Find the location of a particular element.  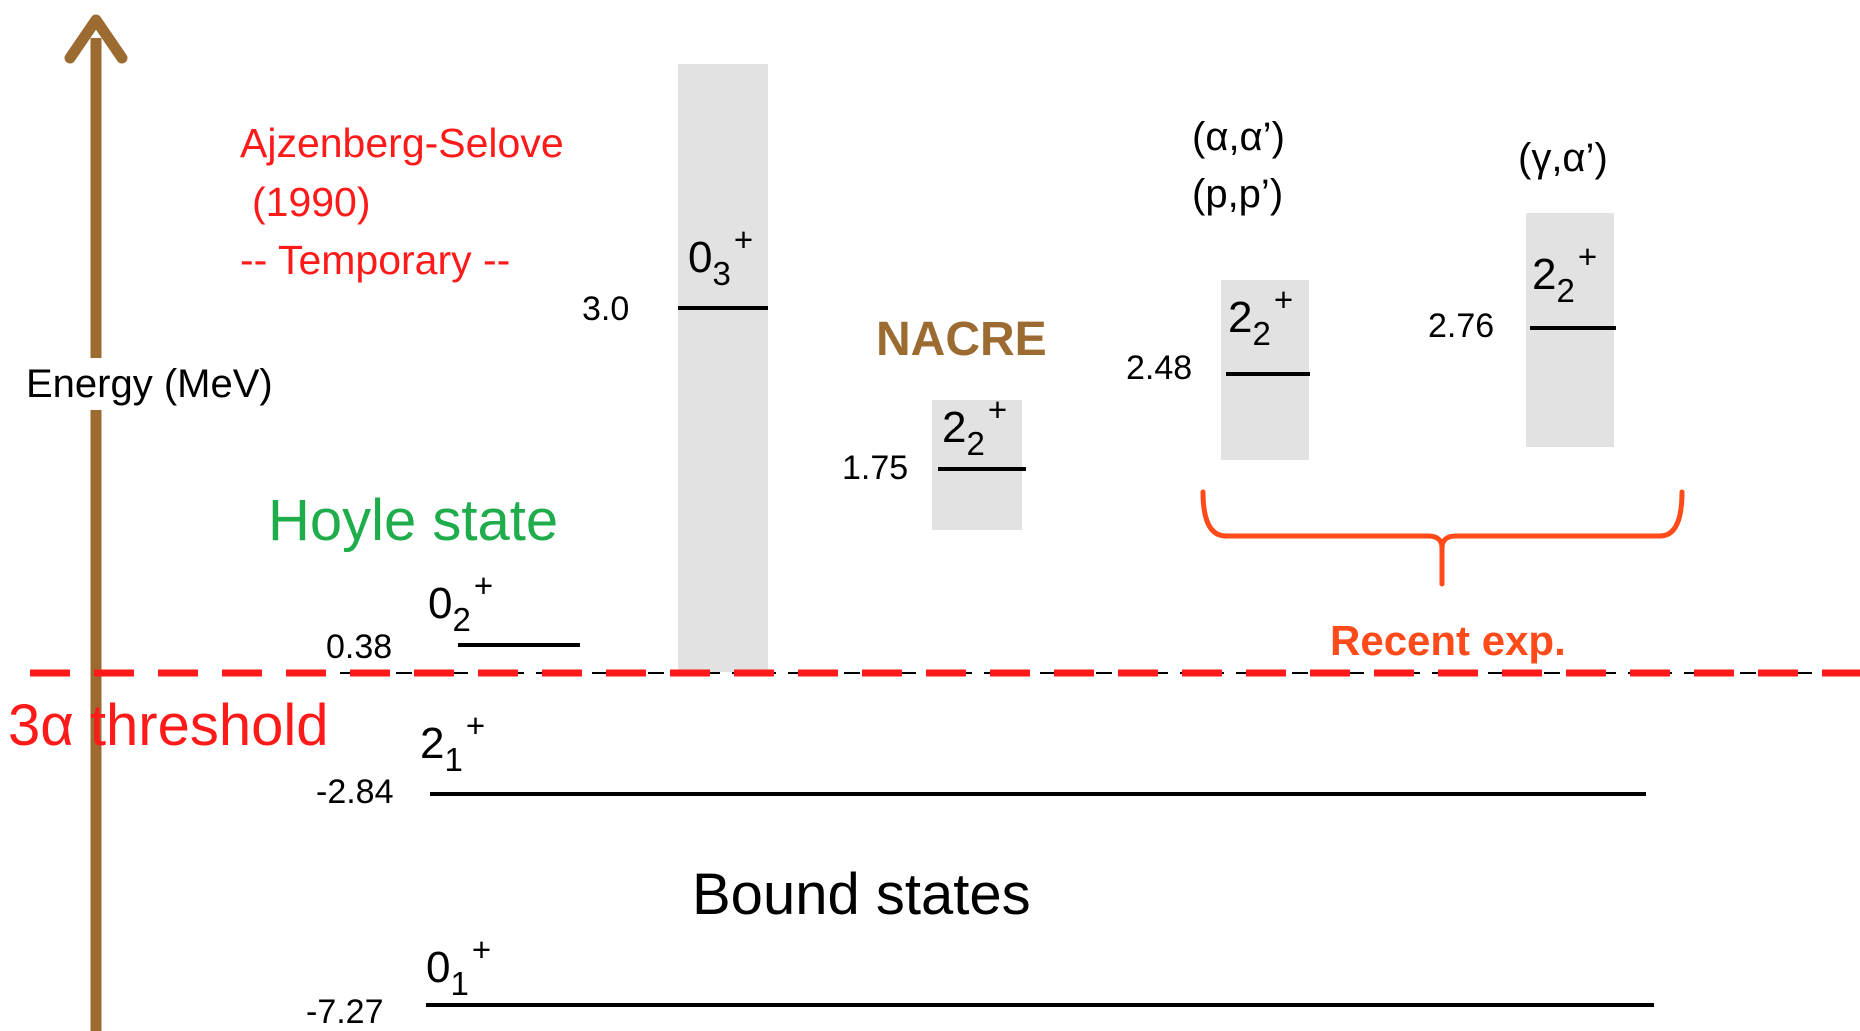

ajzenberg-line-1: Ajzenberg-Selove is located at coordinates (402, 143).